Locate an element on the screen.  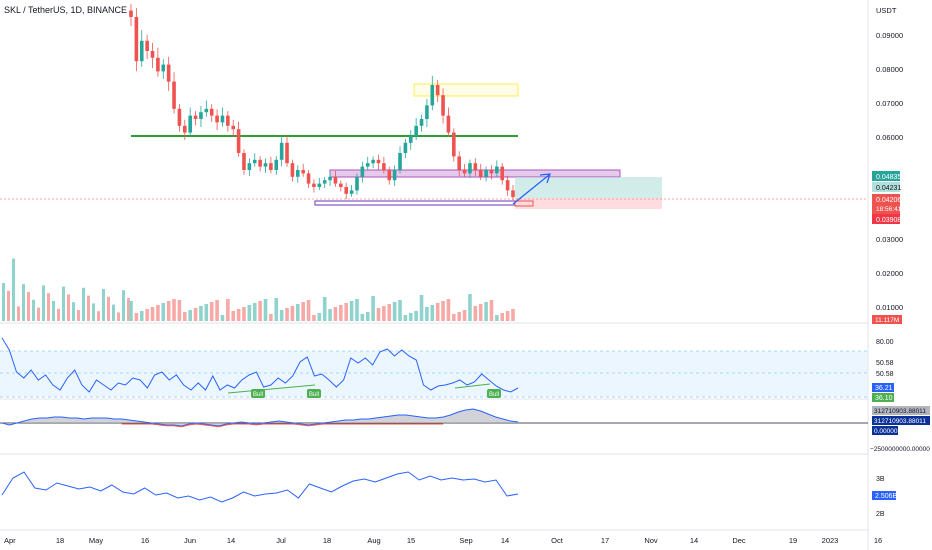
bull-label-text-1: Bull is located at coordinates (258, 395).